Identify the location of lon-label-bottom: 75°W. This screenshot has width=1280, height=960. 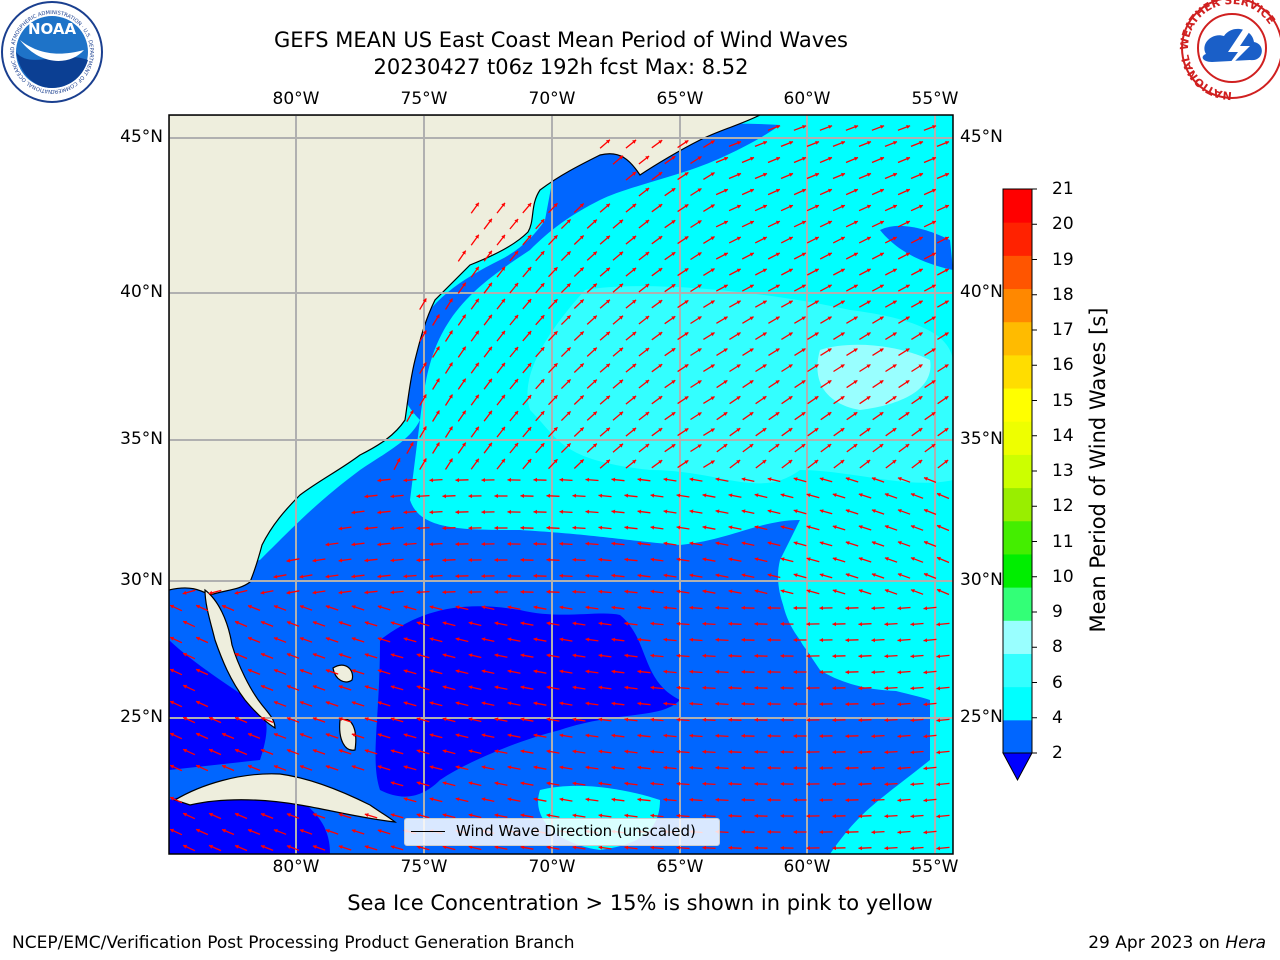
(424, 867).